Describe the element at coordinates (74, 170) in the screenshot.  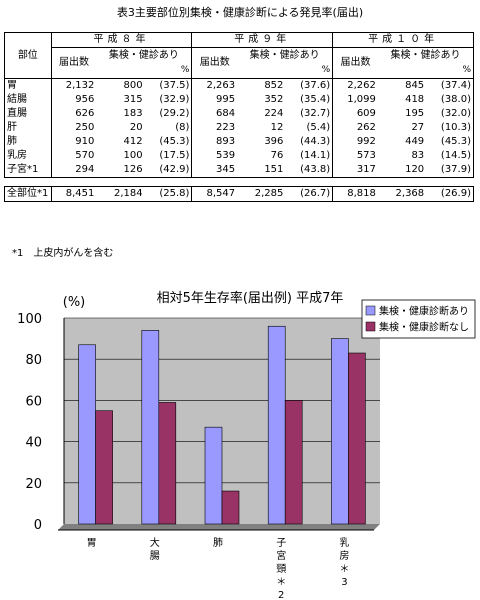
I see `reported-count: 294` at that location.